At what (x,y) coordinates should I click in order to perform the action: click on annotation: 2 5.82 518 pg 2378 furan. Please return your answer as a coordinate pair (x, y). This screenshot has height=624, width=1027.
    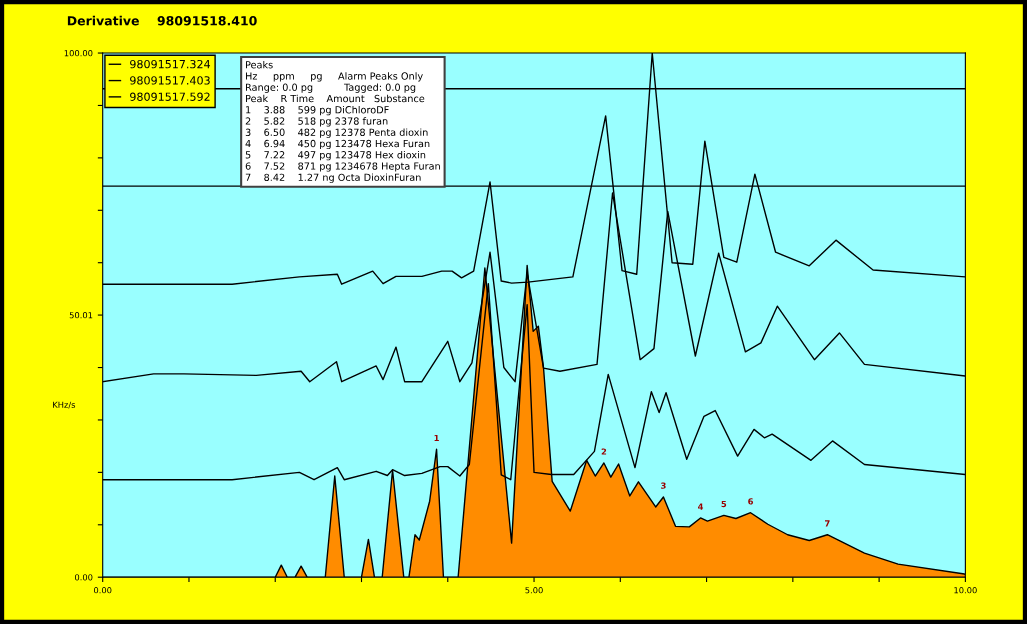
    Looking at the image, I should click on (316, 122).